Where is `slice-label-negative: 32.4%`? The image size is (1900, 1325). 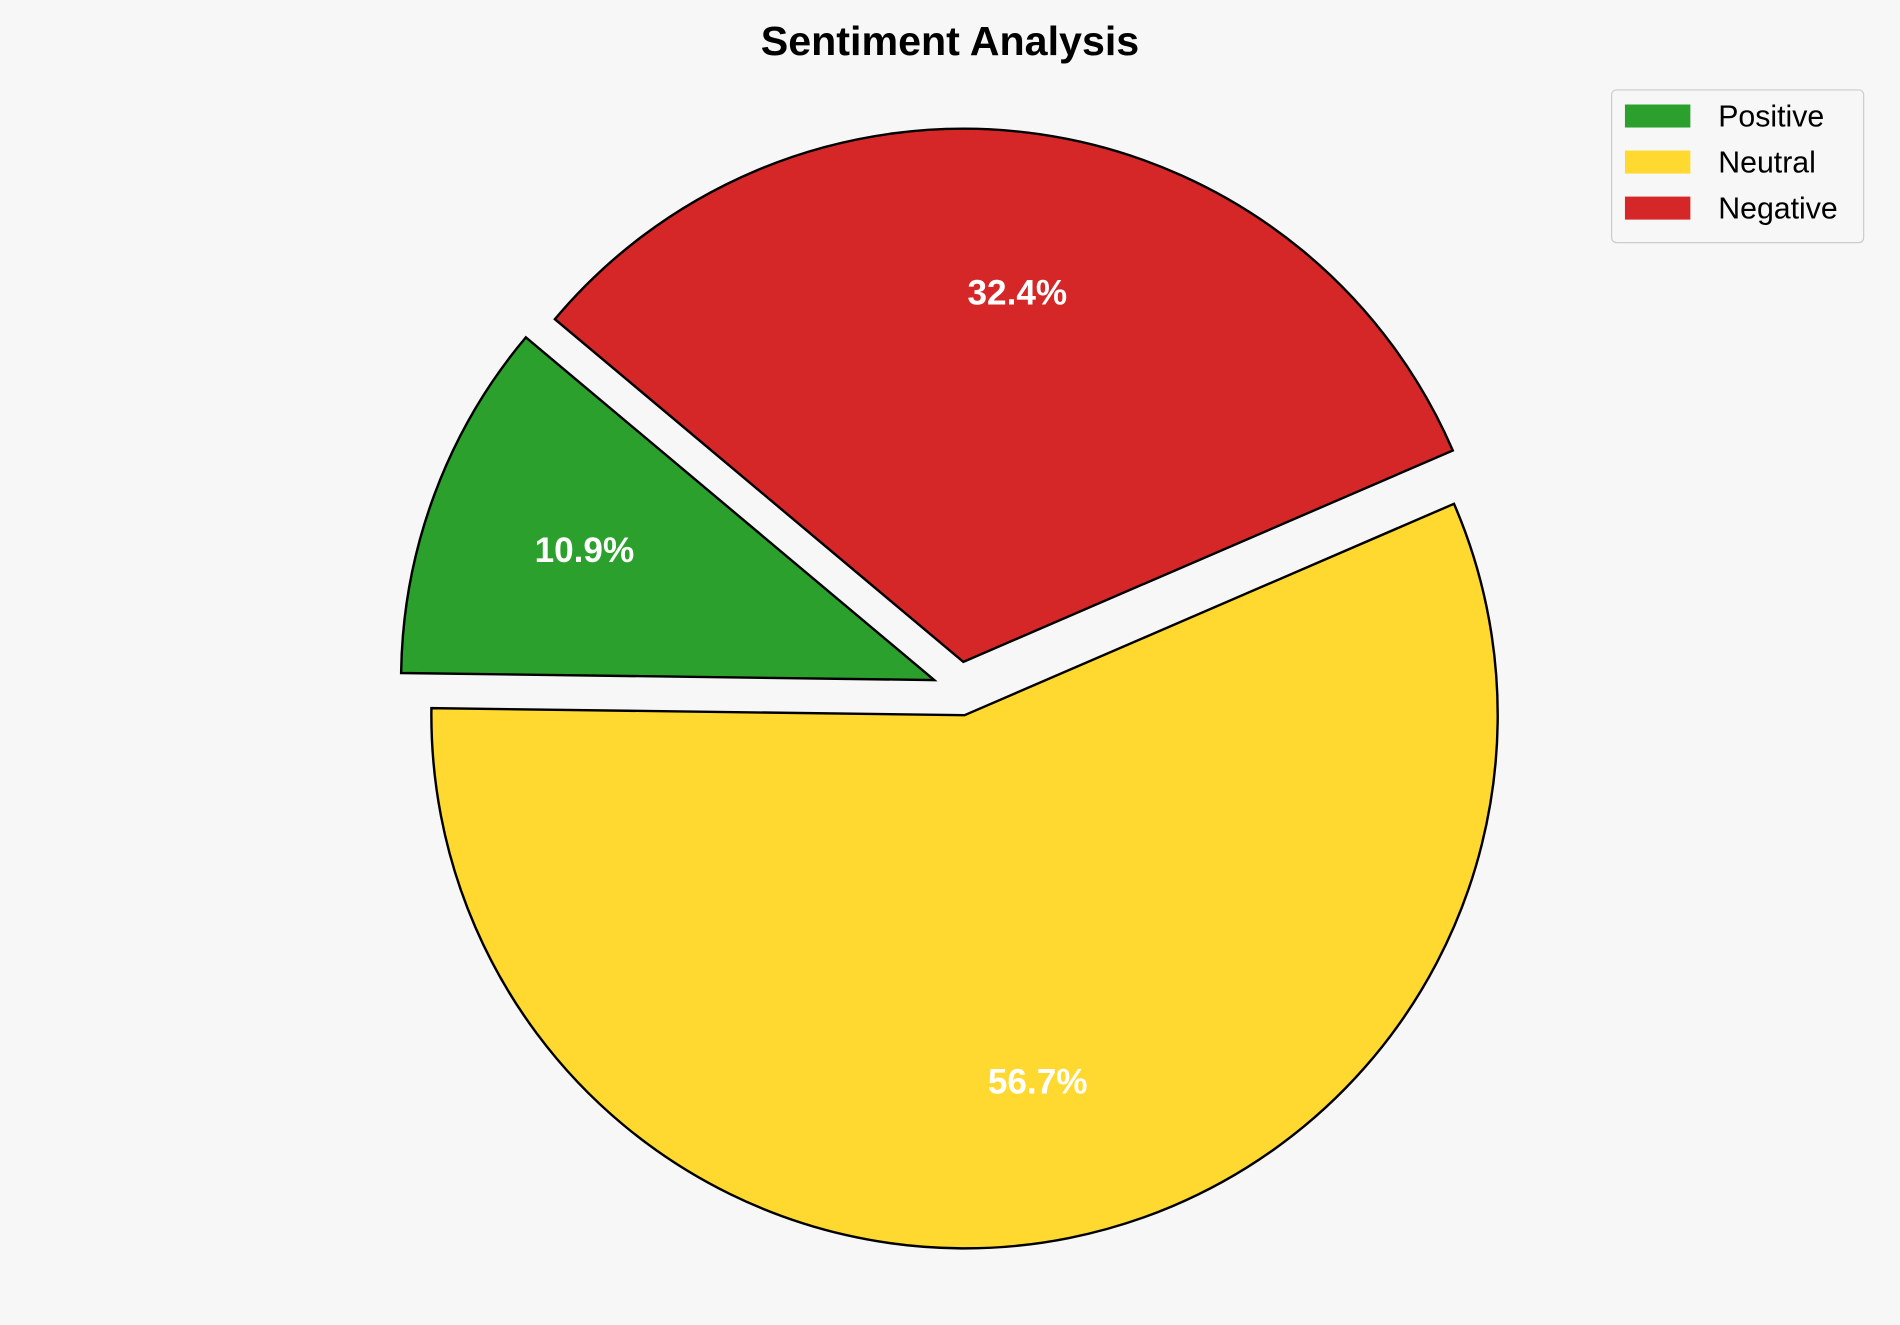
slice-label-negative: 32.4% is located at coordinates (1018, 293).